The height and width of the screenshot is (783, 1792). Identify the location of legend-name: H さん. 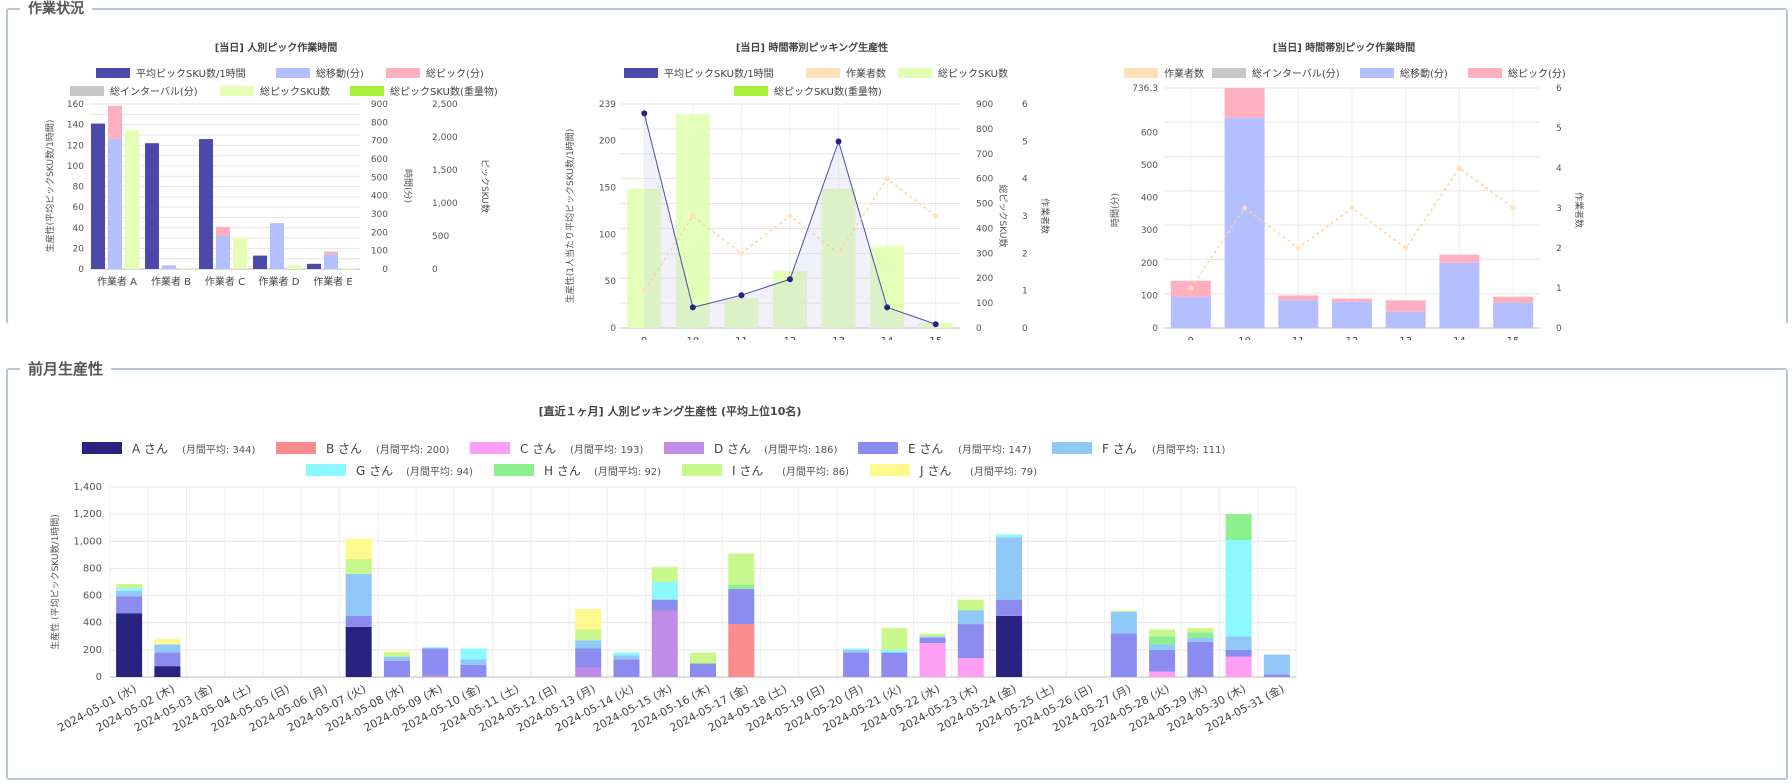
(562, 471).